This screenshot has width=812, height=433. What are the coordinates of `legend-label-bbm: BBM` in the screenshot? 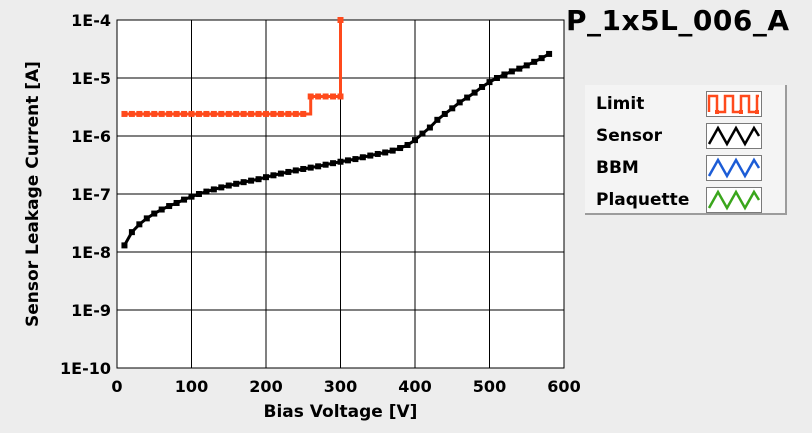 It's located at (617, 168).